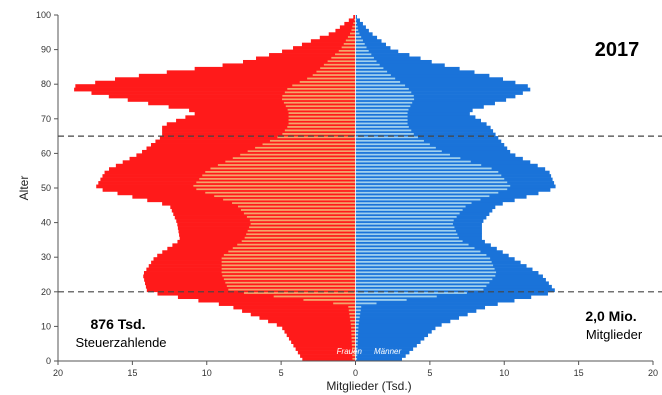  I want to click on x-tick-label: 20, so click(58, 373).